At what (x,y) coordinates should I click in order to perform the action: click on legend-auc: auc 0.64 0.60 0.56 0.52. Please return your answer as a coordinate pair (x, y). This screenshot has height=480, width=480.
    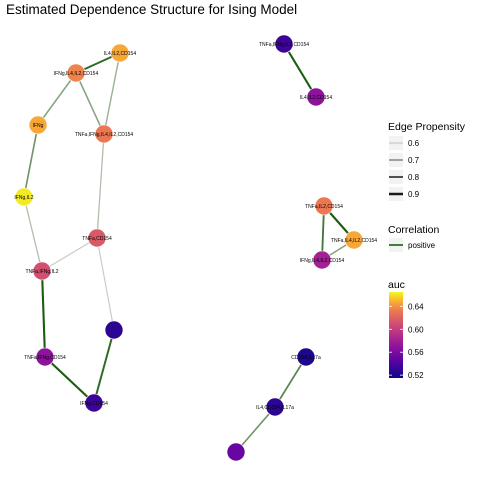
    Looking at the image, I should click on (406, 329).